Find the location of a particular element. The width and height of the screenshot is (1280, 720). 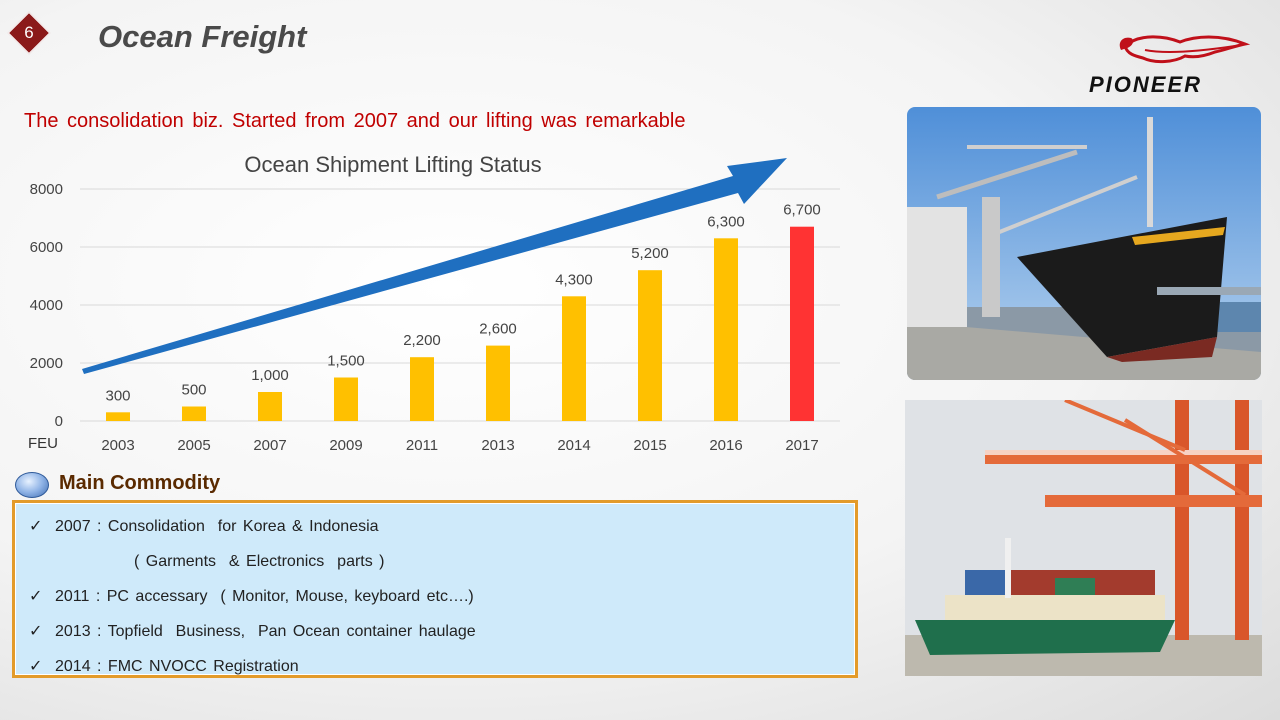

x-tick-label: 2003 is located at coordinates (117, 445).